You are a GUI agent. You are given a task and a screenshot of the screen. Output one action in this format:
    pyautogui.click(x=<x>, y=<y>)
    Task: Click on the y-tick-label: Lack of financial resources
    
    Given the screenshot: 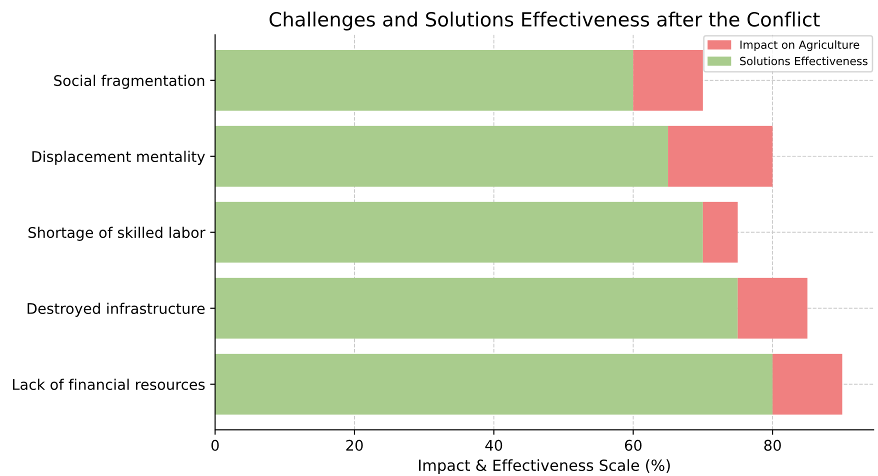 What is the action you would take?
    pyautogui.click(x=109, y=384)
    